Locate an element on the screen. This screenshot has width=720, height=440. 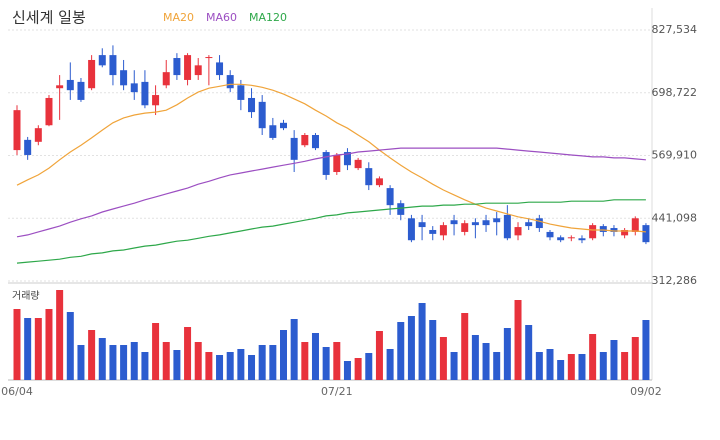
legend-entry: MA20 is located at coordinates (178, 17).